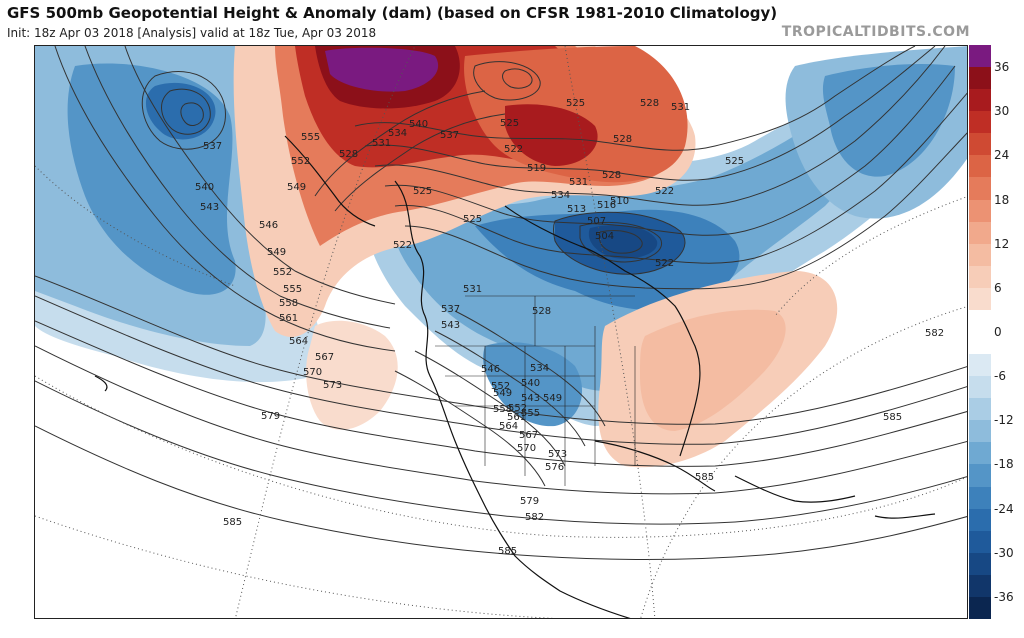 This screenshot has height=638, width=1024. I want to click on colorbar-tick-label: 0, so click(998, 332).